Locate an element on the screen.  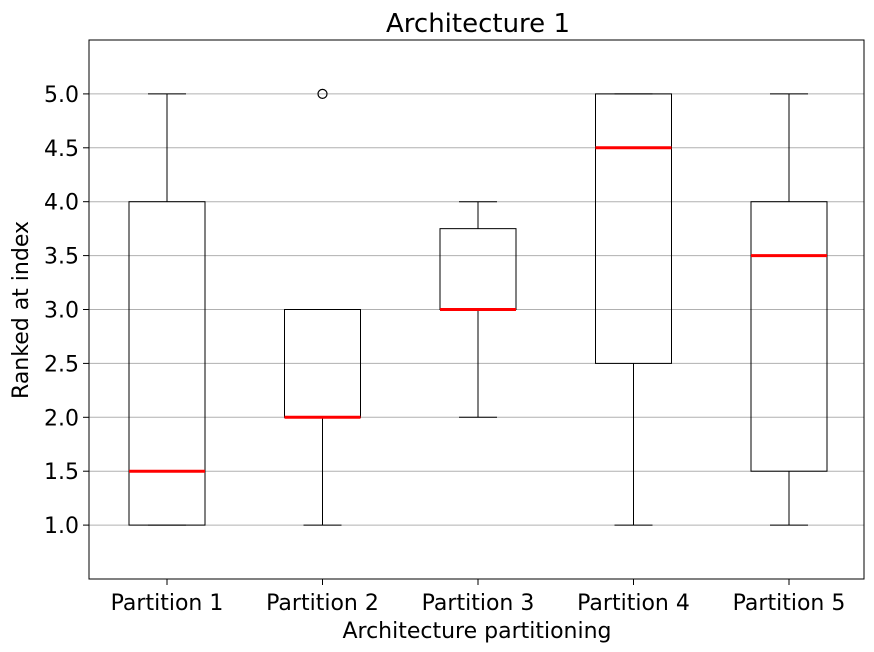
y-axis-label: Ranked at index is located at coordinates (21, 310).